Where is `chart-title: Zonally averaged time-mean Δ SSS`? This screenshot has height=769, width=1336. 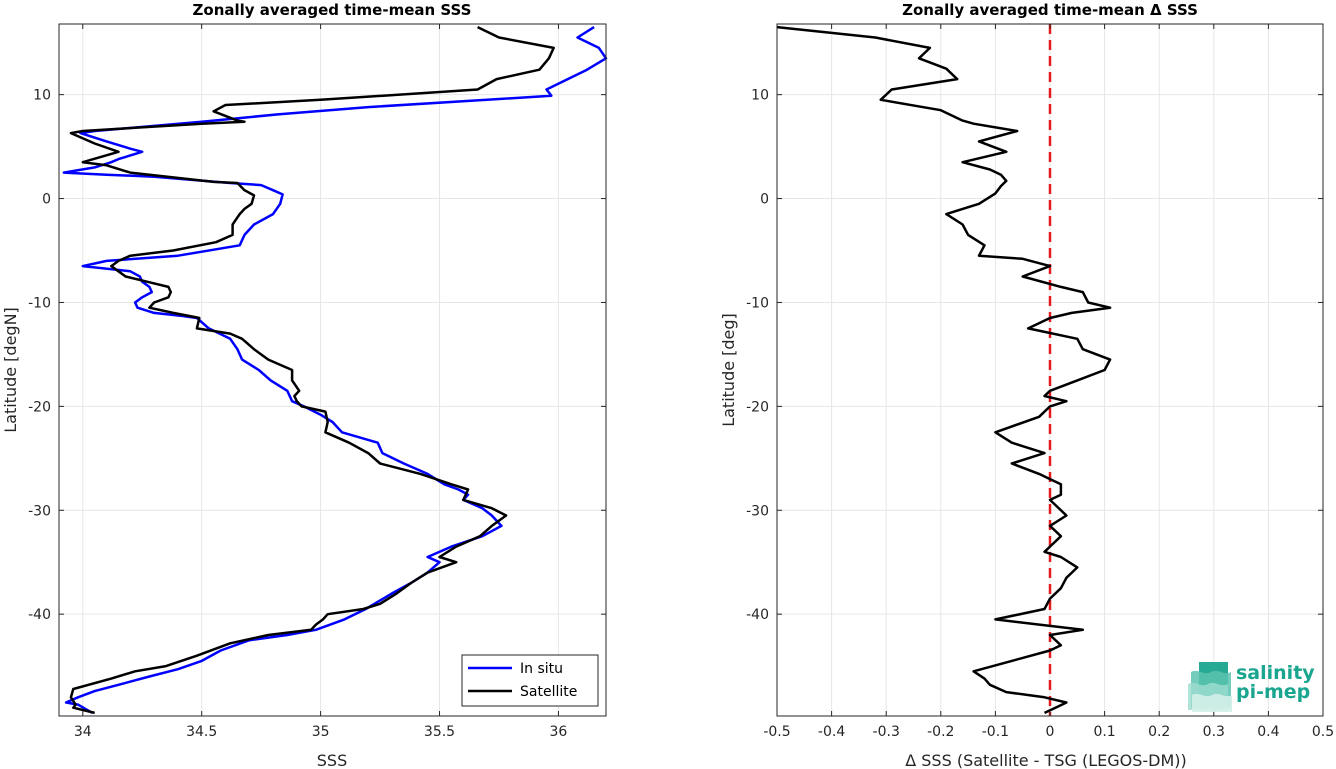
chart-title: Zonally averaged time-mean Δ SSS is located at coordinates (1050, 10).